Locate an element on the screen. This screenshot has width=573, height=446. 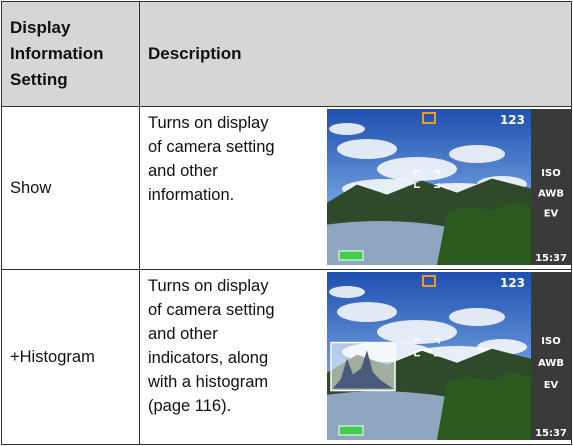
header-description: Description is located at coordinates (195, 53).